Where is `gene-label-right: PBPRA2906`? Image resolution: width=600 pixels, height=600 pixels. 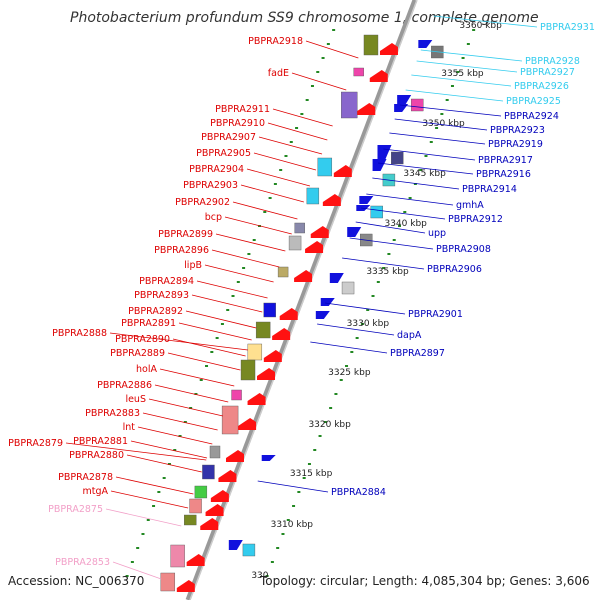 gene-label-right: PBPRA2906 is located at coordinates (454, 269).